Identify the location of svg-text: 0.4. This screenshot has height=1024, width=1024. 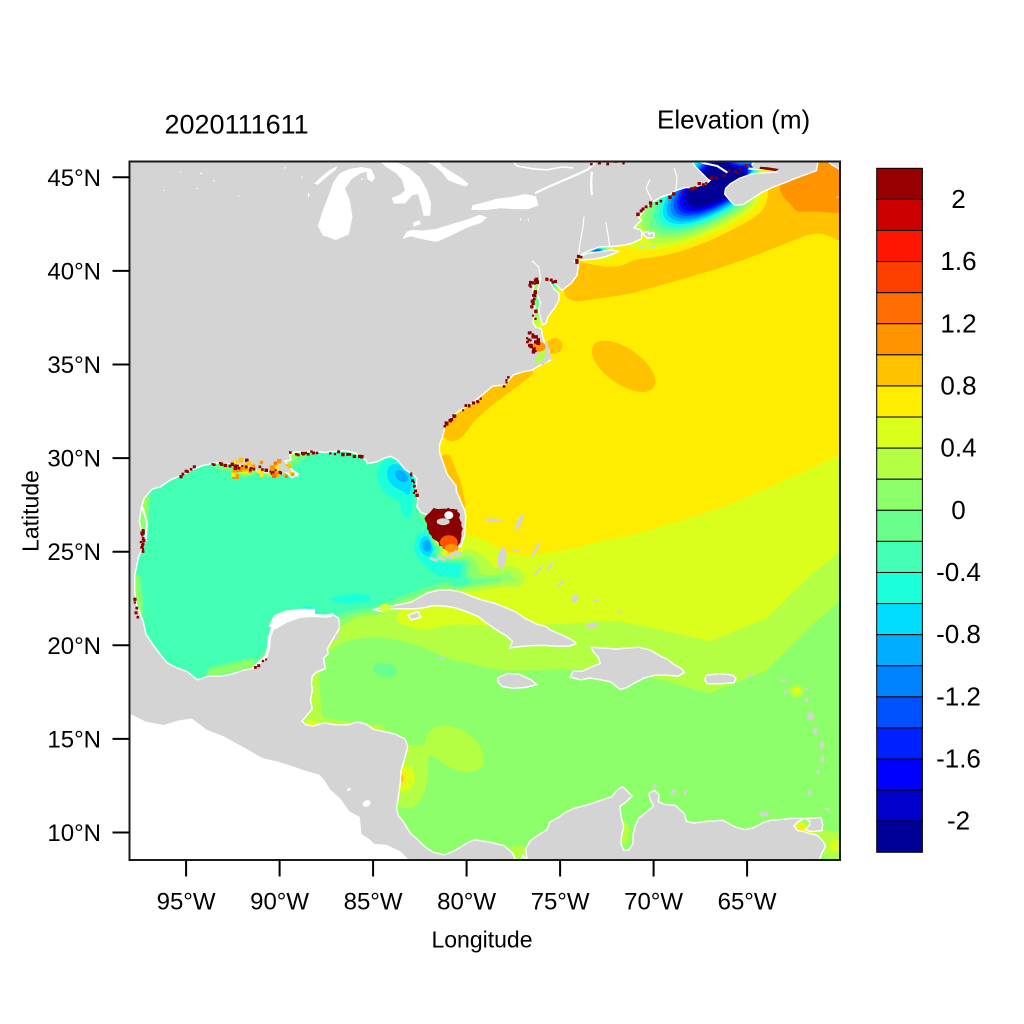
(958, 448).